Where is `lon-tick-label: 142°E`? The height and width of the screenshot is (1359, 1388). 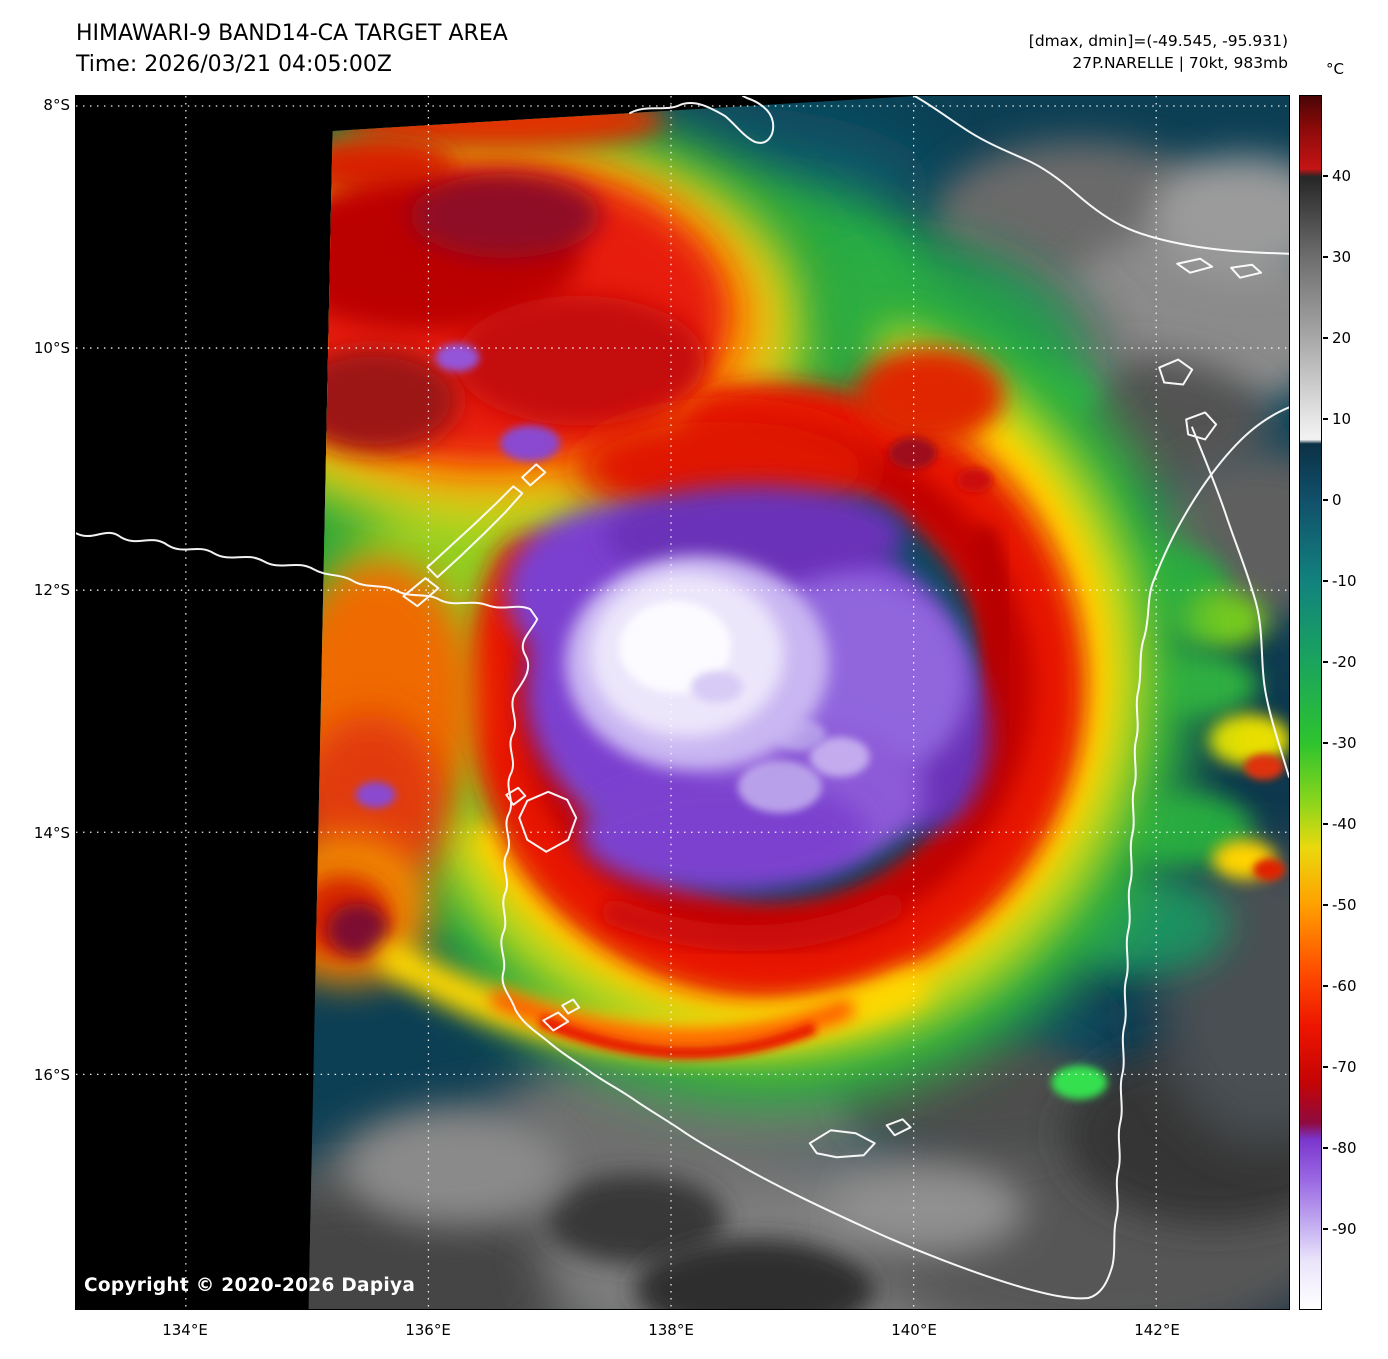 lon-tick-label: 142°E is located at coordinates (1157, 1330).